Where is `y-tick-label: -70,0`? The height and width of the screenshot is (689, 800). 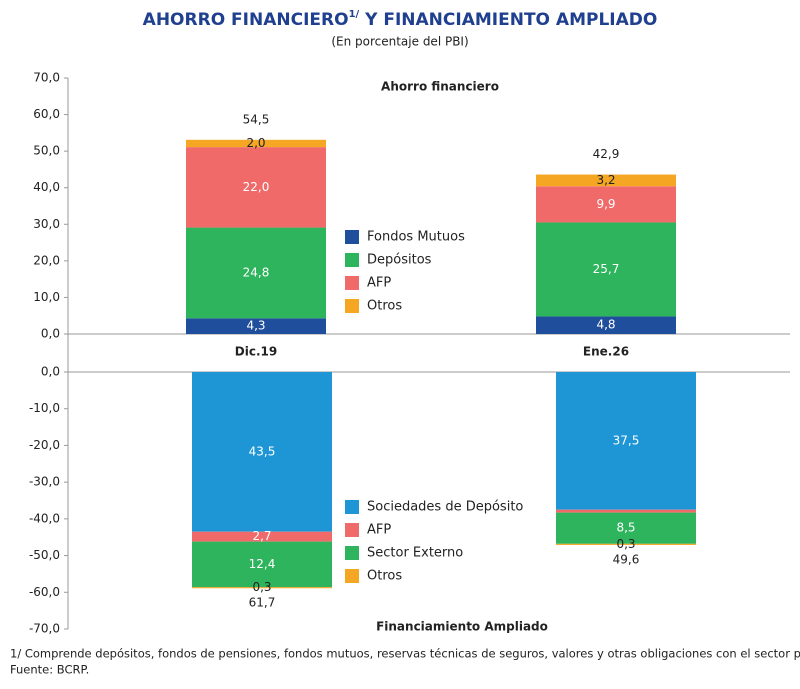
y-tick-label: -70,0 is located at coordinates (44, 629).